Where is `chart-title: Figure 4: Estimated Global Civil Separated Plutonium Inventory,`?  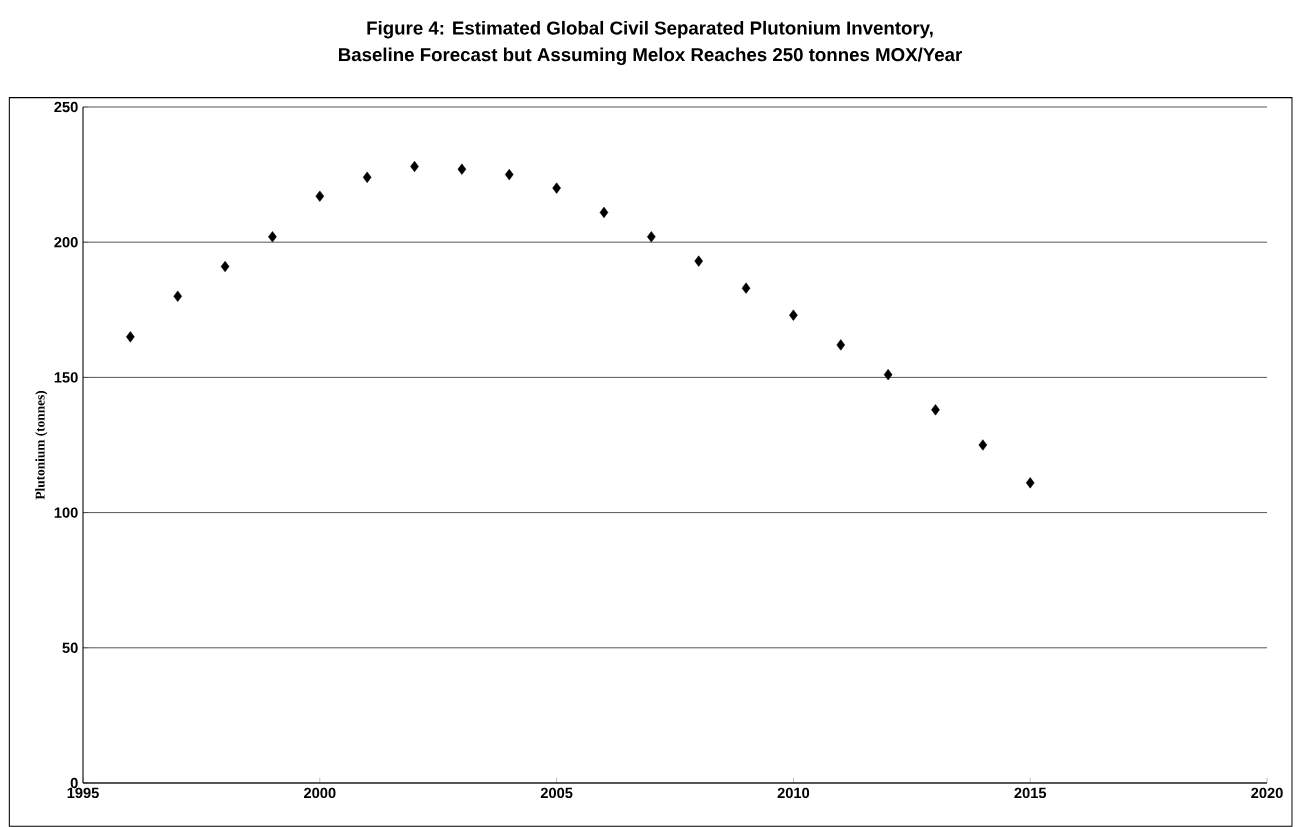 chart-title: Figure 4: Estimated Global Civil Separated Plutonium Inventory, is located at coordinates (650, 29).